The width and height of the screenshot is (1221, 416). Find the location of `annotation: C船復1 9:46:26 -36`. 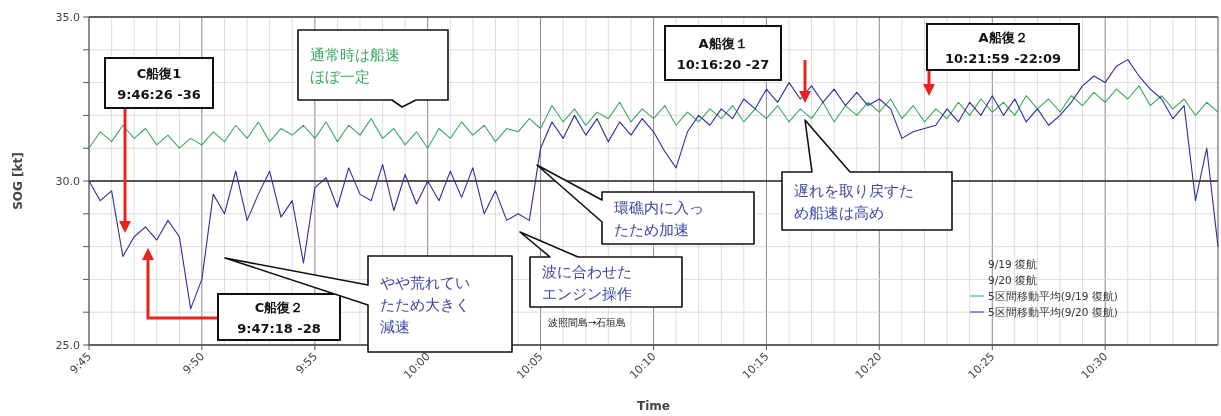

annotation: C船復1 9:46:26 -36 is located at coordinates (159, 84).